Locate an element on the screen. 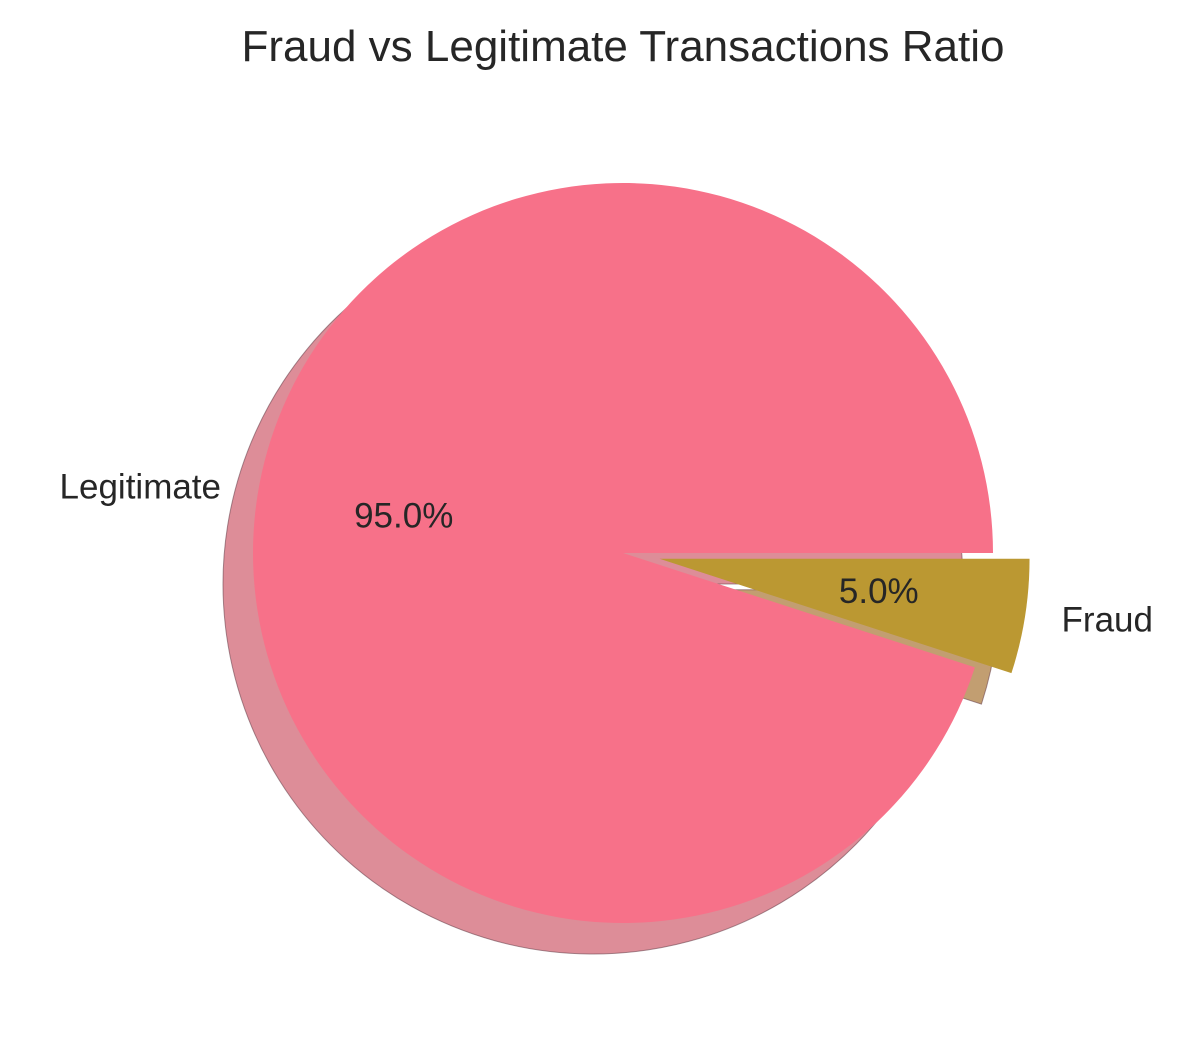 The width and height of the screenshot is (1200, 1045). chart-title: Fraud vs Legitimate Transactions Ratio is located at coordinates (623, 46).